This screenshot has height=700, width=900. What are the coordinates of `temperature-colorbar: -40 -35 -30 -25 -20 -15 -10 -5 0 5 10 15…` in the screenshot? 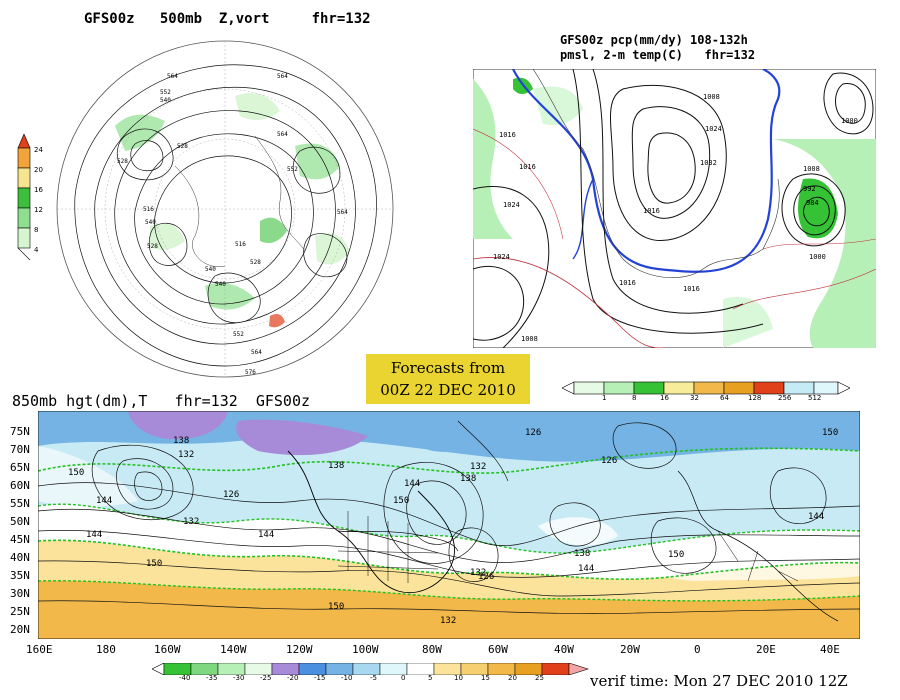 It's located at (371, 675).